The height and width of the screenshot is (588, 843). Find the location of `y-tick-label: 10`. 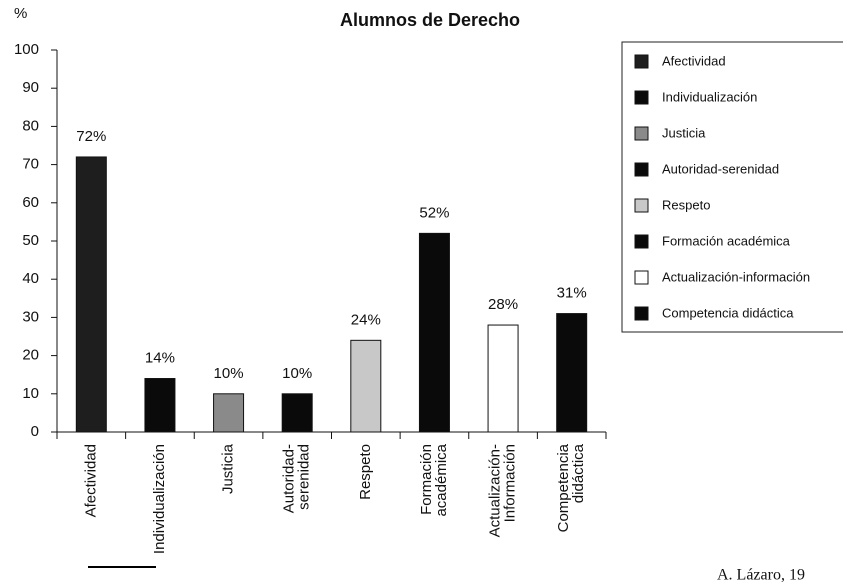

y-tick-label: 10 is located at coordinates (30, 393).